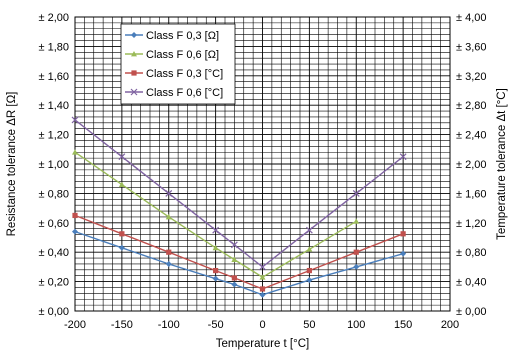 The height and width of the screenshot is (354, 514). Describe the element at coordinates (450, 325) in the screenshot. I see `x-tick-label: 200` at that location.